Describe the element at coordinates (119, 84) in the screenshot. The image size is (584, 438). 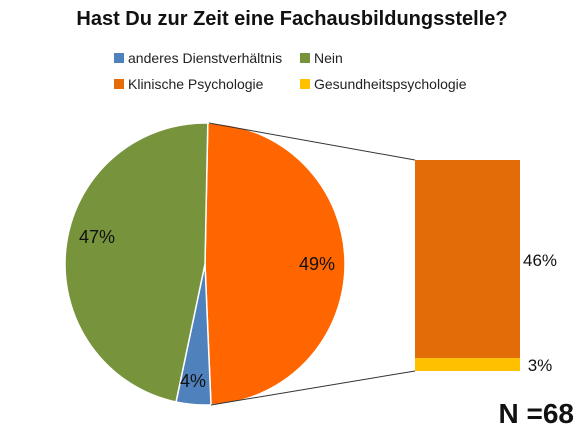
I see `legend-swatch-orange` at that location.